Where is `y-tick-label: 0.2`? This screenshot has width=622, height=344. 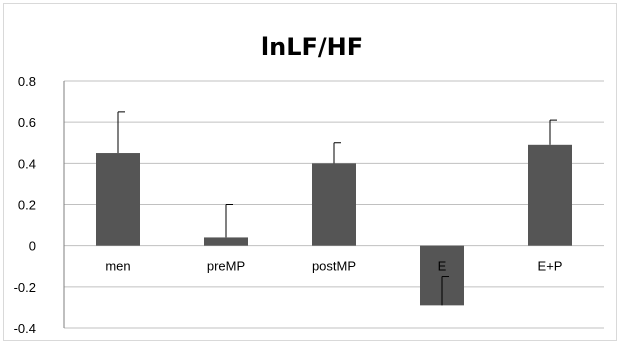
y-tick-label: 0.2 is located at coordinates (27, 205).